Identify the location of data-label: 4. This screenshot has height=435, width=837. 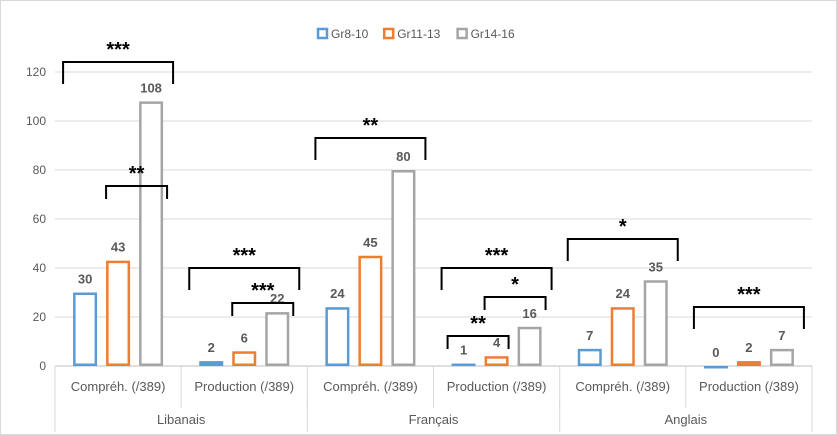
(497, 342).